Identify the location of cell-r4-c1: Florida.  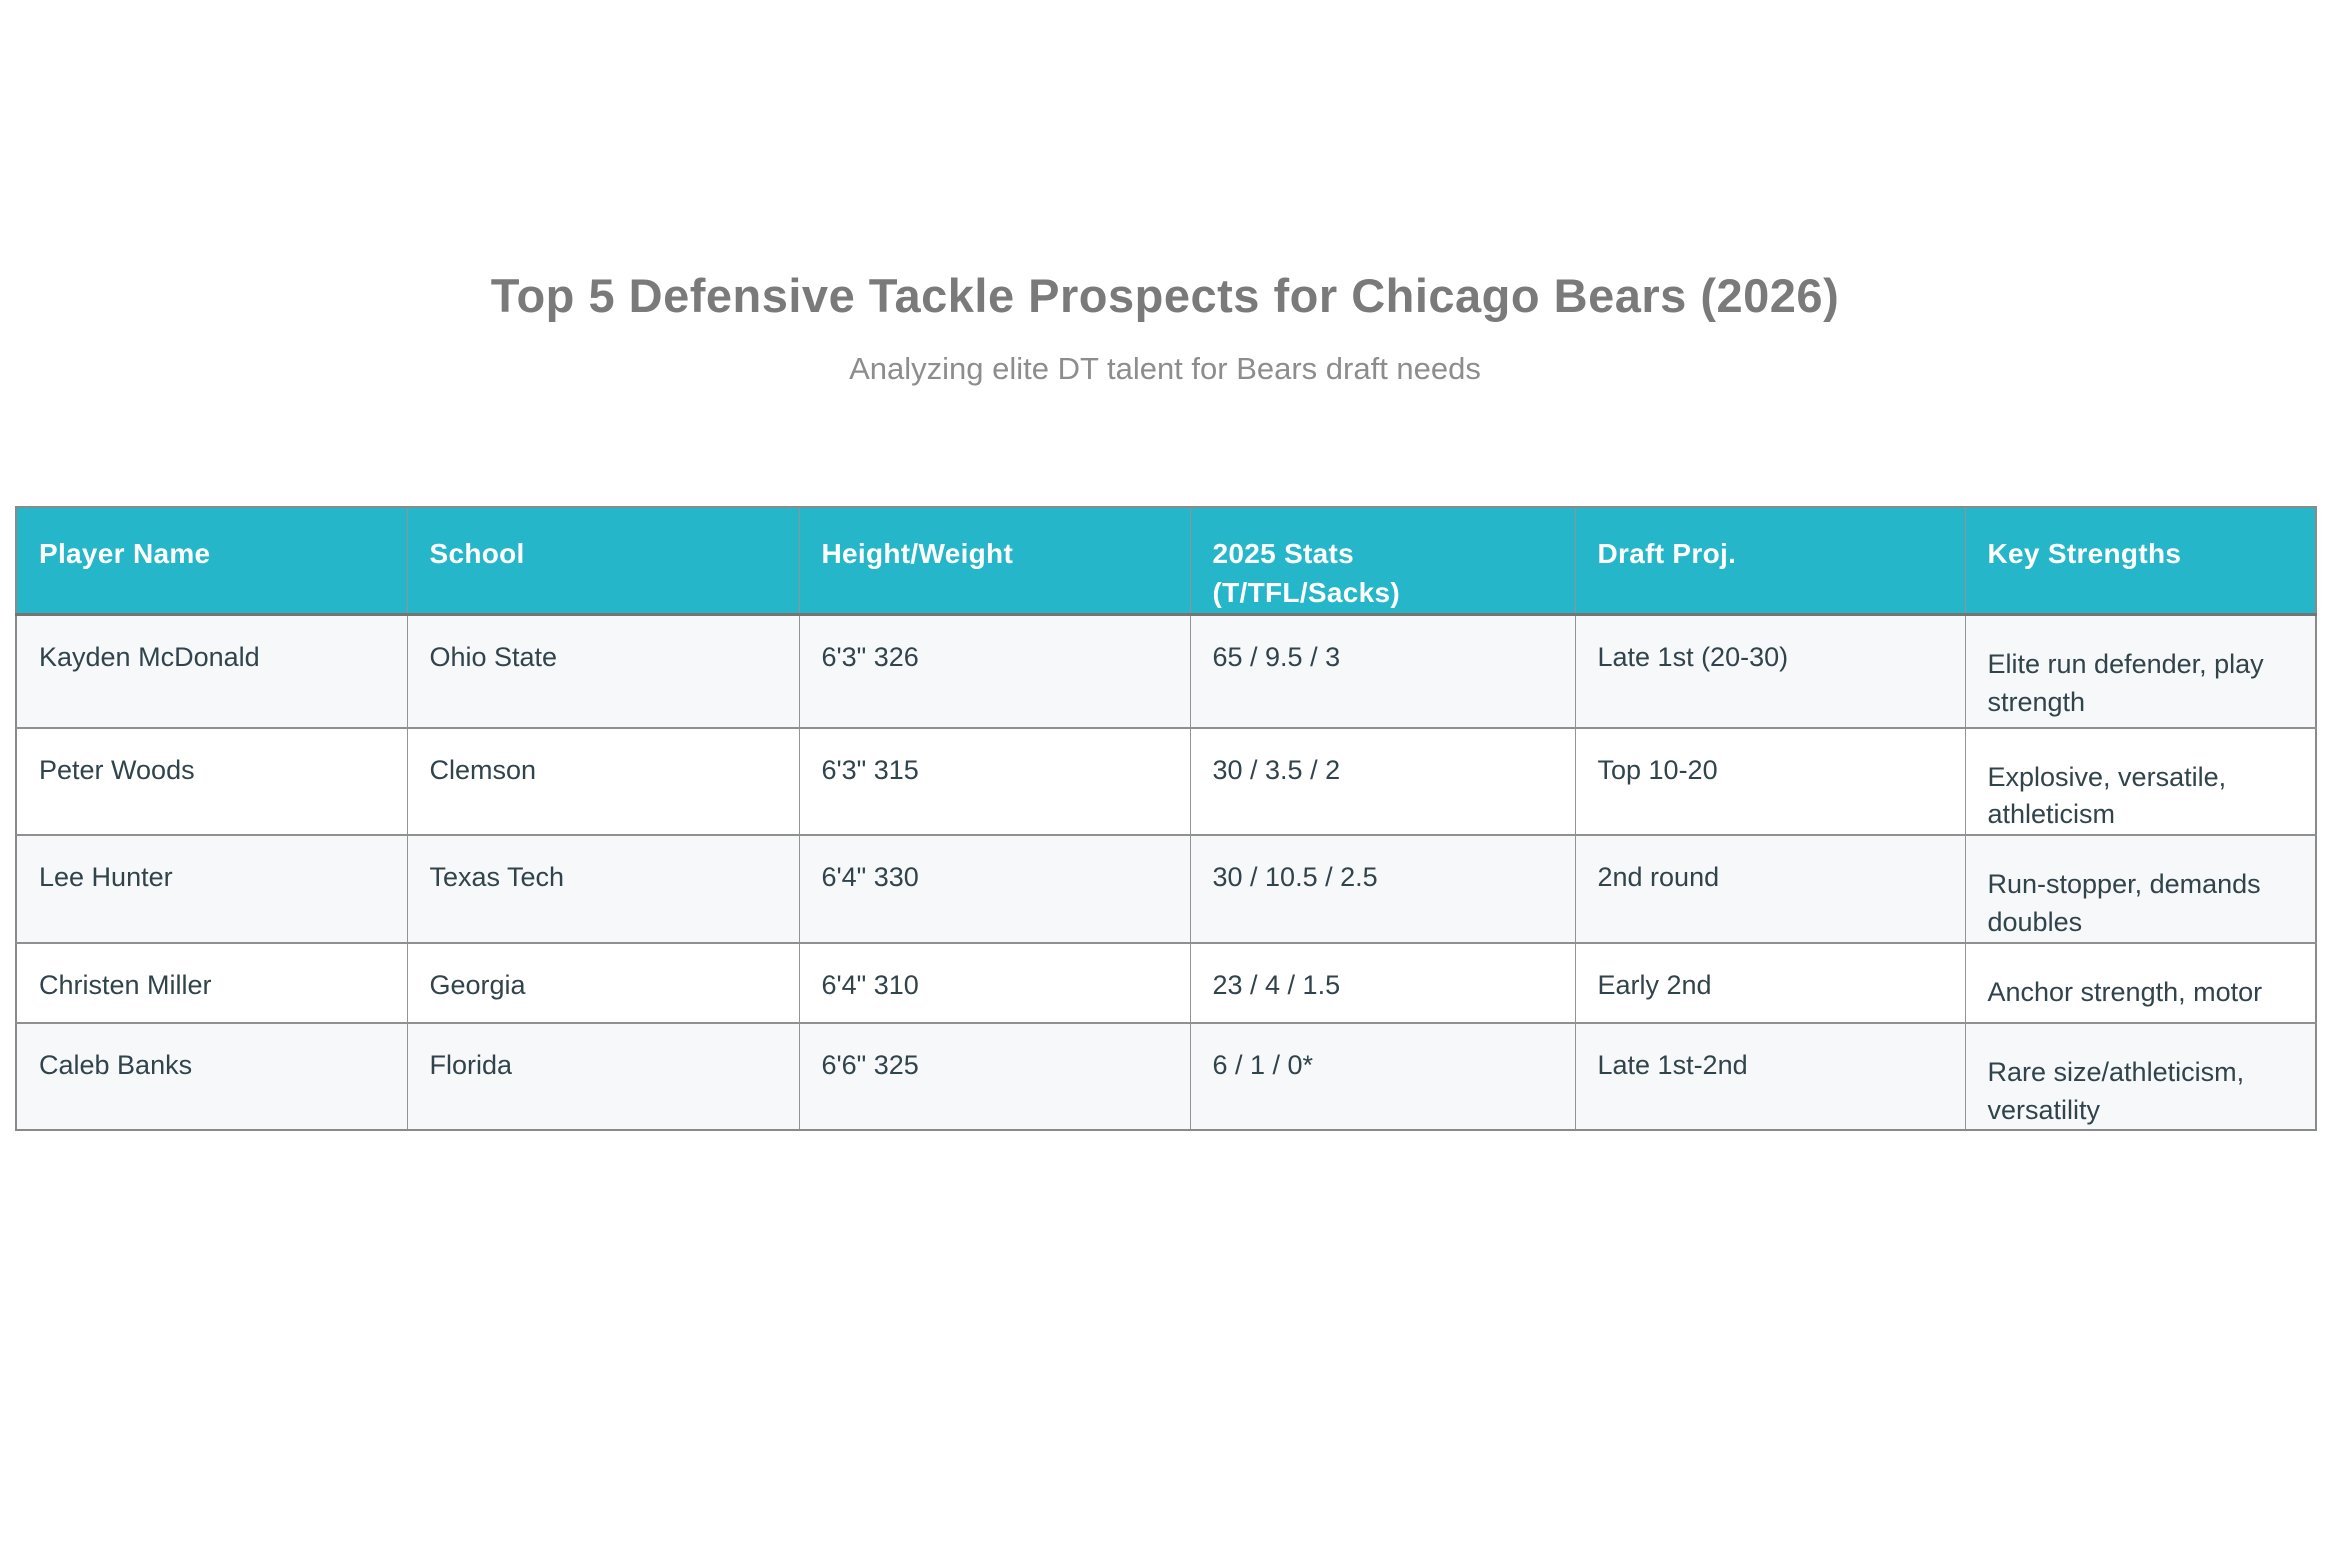
(602, 1076).